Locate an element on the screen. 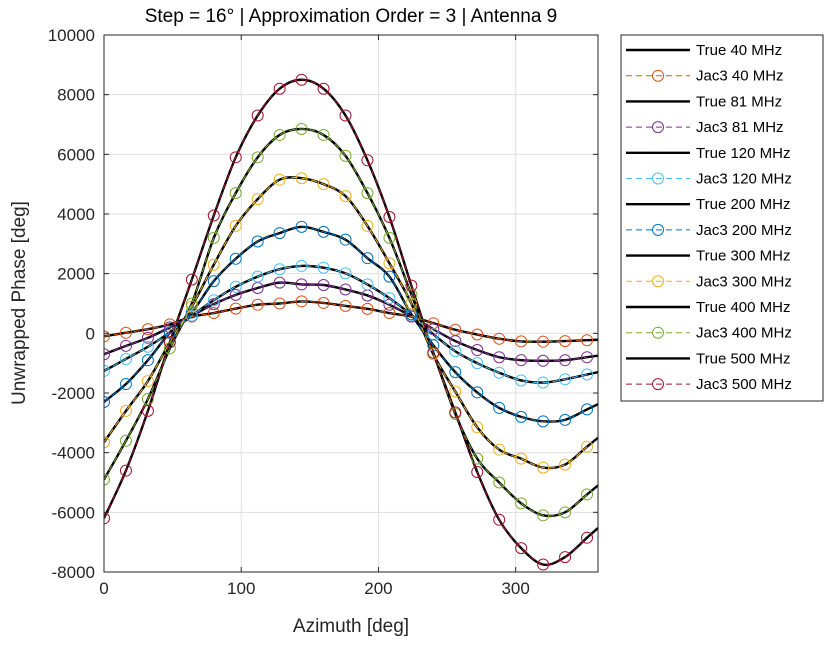 This screenshot has width=831, height=646. x-axis-label: Azimuth [deg] is located at coordinates (351, 626).